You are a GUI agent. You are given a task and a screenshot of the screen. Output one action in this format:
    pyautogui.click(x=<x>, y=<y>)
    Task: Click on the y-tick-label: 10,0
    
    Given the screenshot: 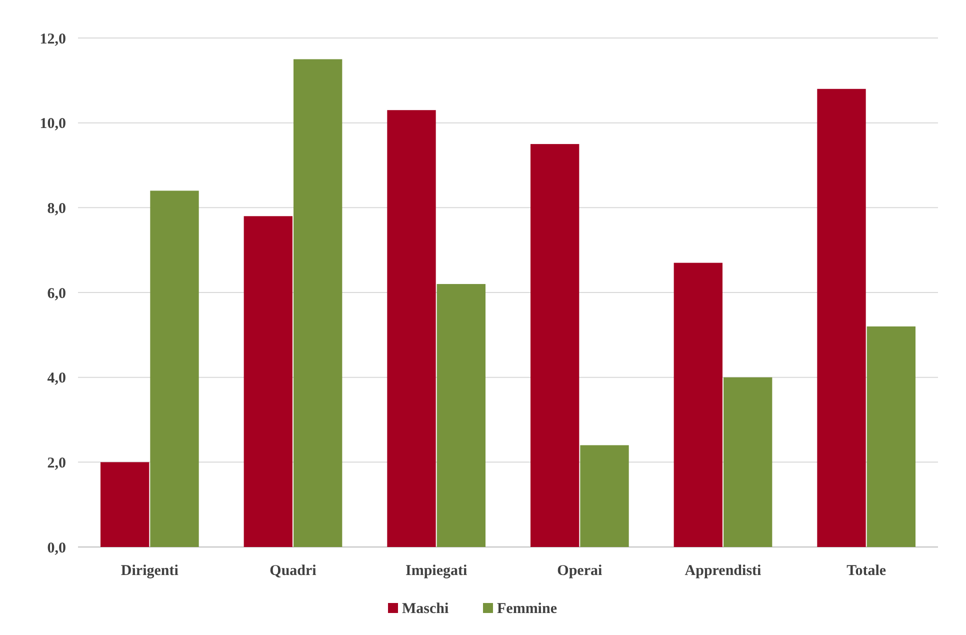 What is the action you would take?
    pyautogui.click(x=53, y=124)
    